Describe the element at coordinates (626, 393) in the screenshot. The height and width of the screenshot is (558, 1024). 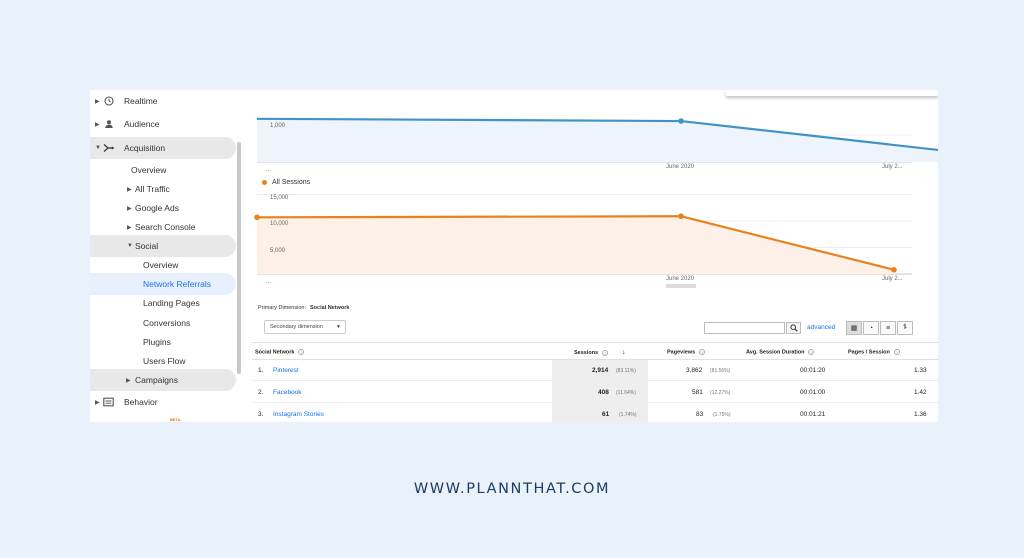
I see `row-sessions-pct: (11.64%)` at that location.